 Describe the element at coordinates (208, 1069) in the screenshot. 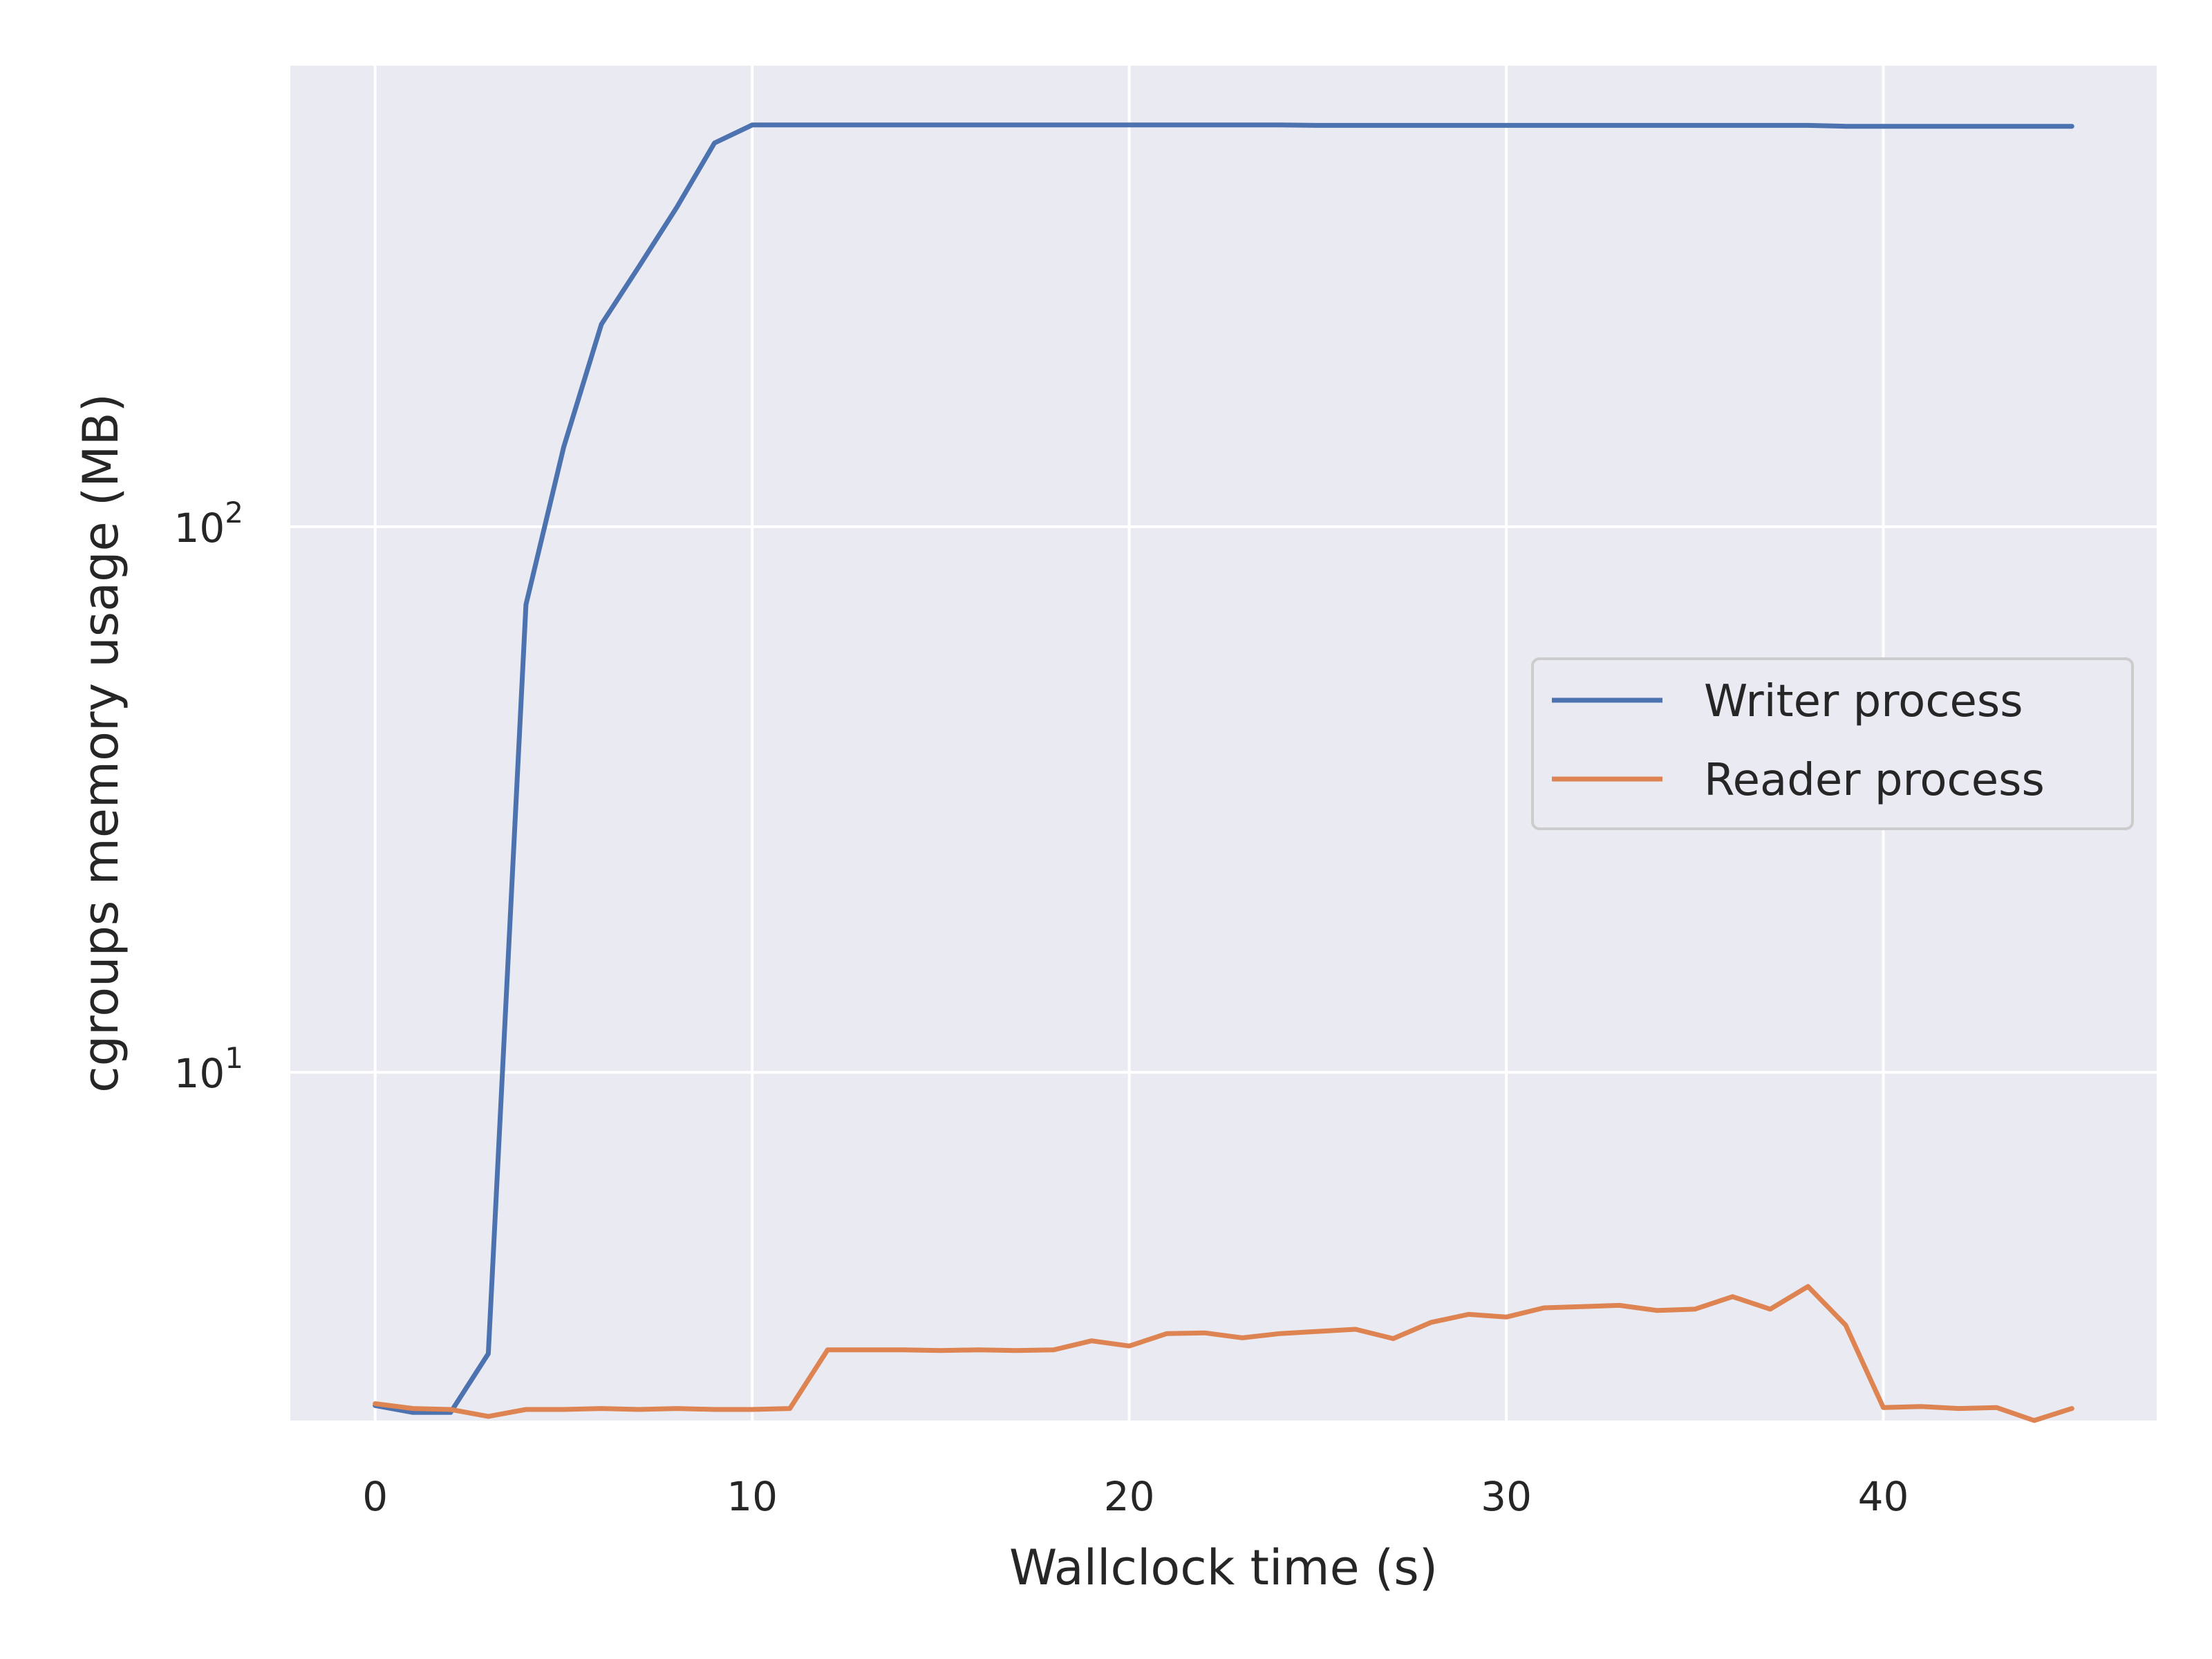

I see `y-tick-label: 10¹` at that location.